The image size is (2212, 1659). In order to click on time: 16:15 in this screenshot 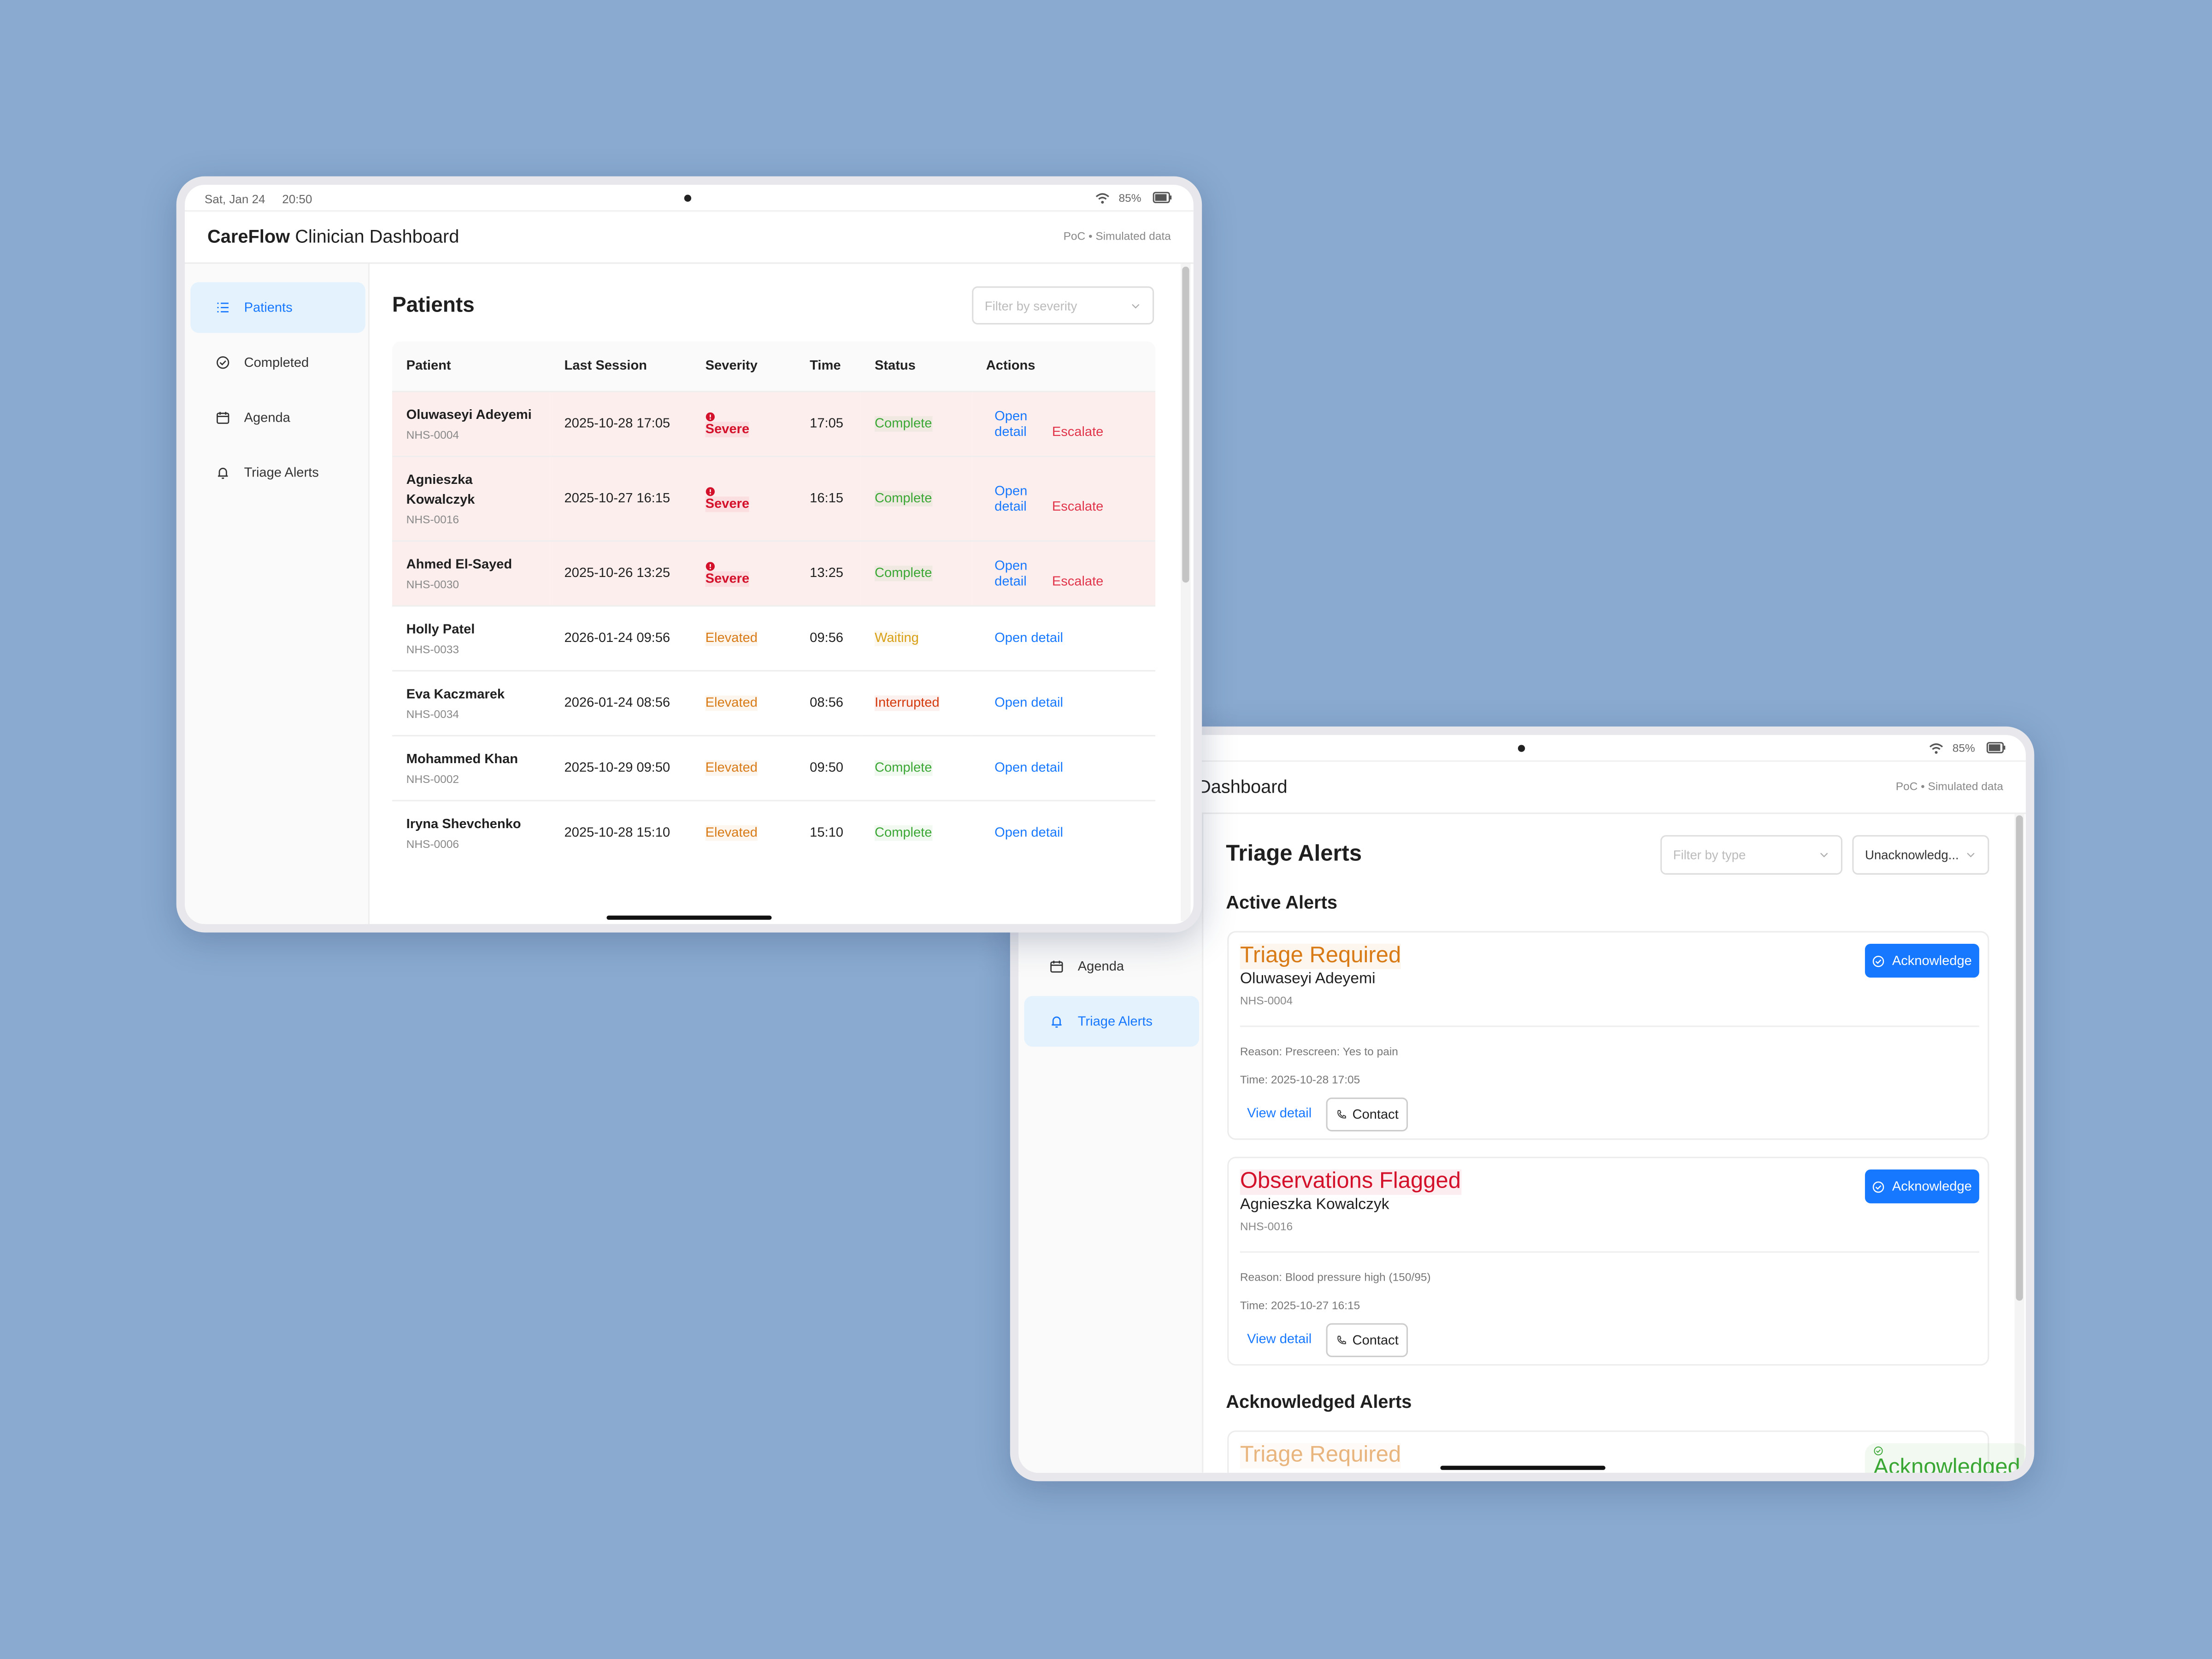, I will do `click(828, 498)`.